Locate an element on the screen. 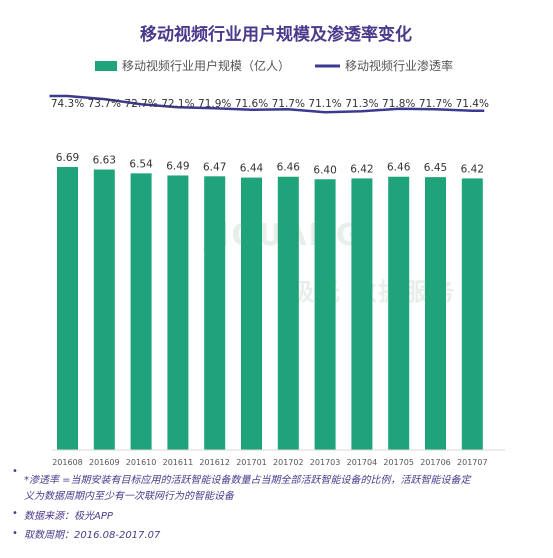 The image size is (553, 558). penetration-value-label: 73.7% is located at coordinates (104, 104).